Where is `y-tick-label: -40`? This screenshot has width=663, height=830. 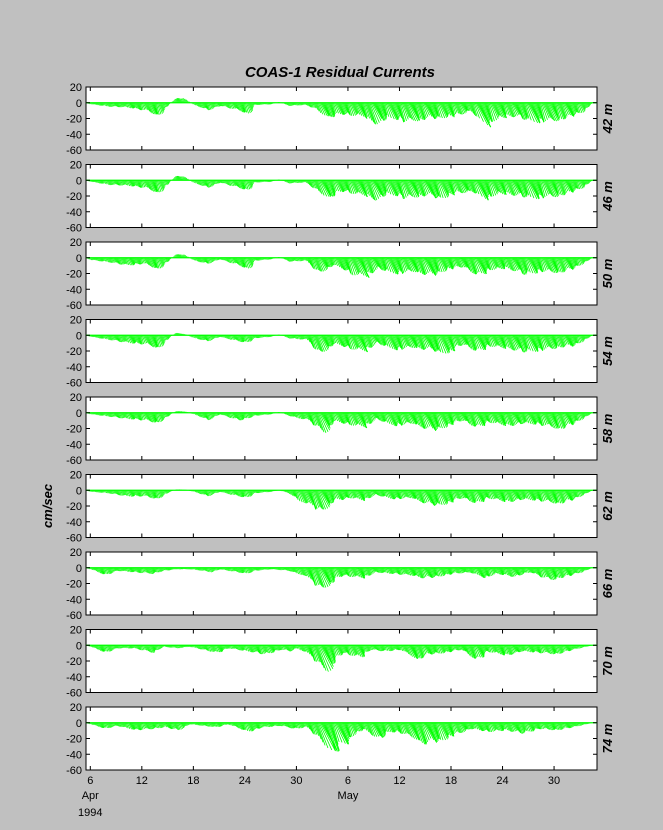
y-tick-label: -40 is located at coordinates (74, 135).